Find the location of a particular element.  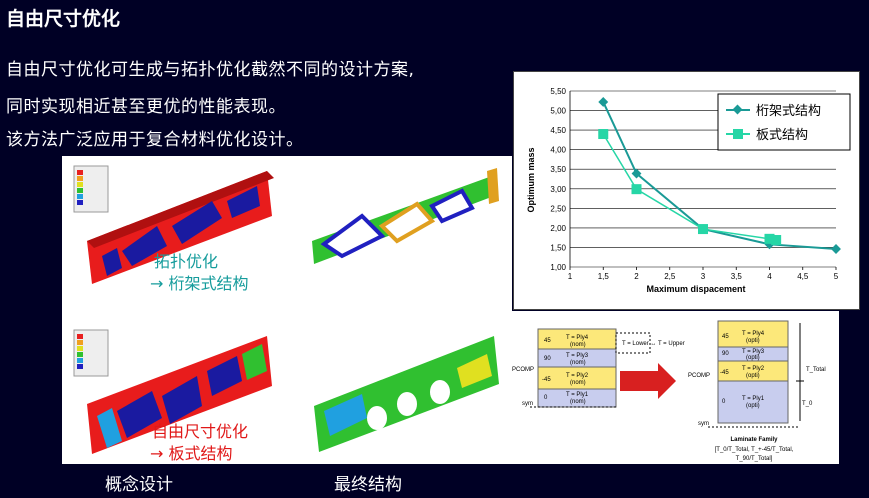

left-ply2-angle: -45 is located at coordinates (546, 380).